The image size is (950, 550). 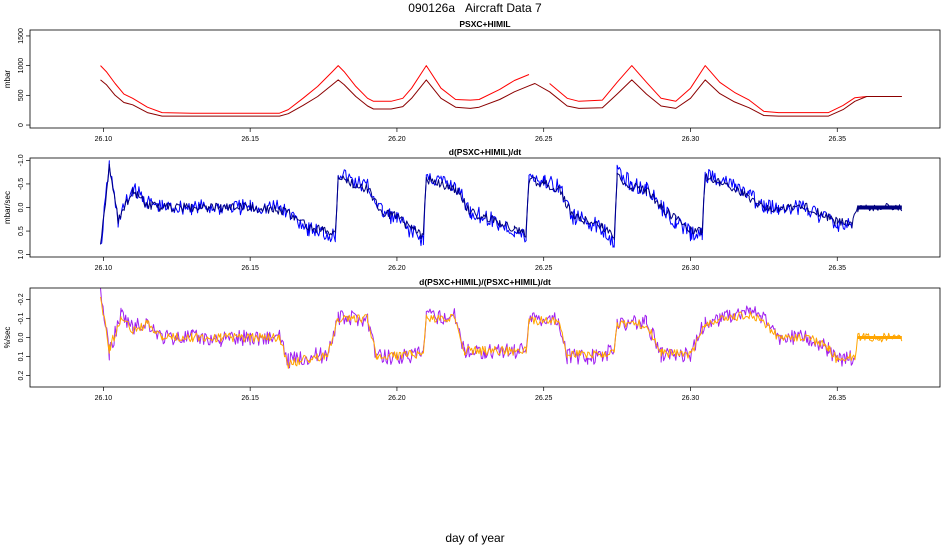 I want to click on y-tick-label: -0.2, so click(x=21, y=299).